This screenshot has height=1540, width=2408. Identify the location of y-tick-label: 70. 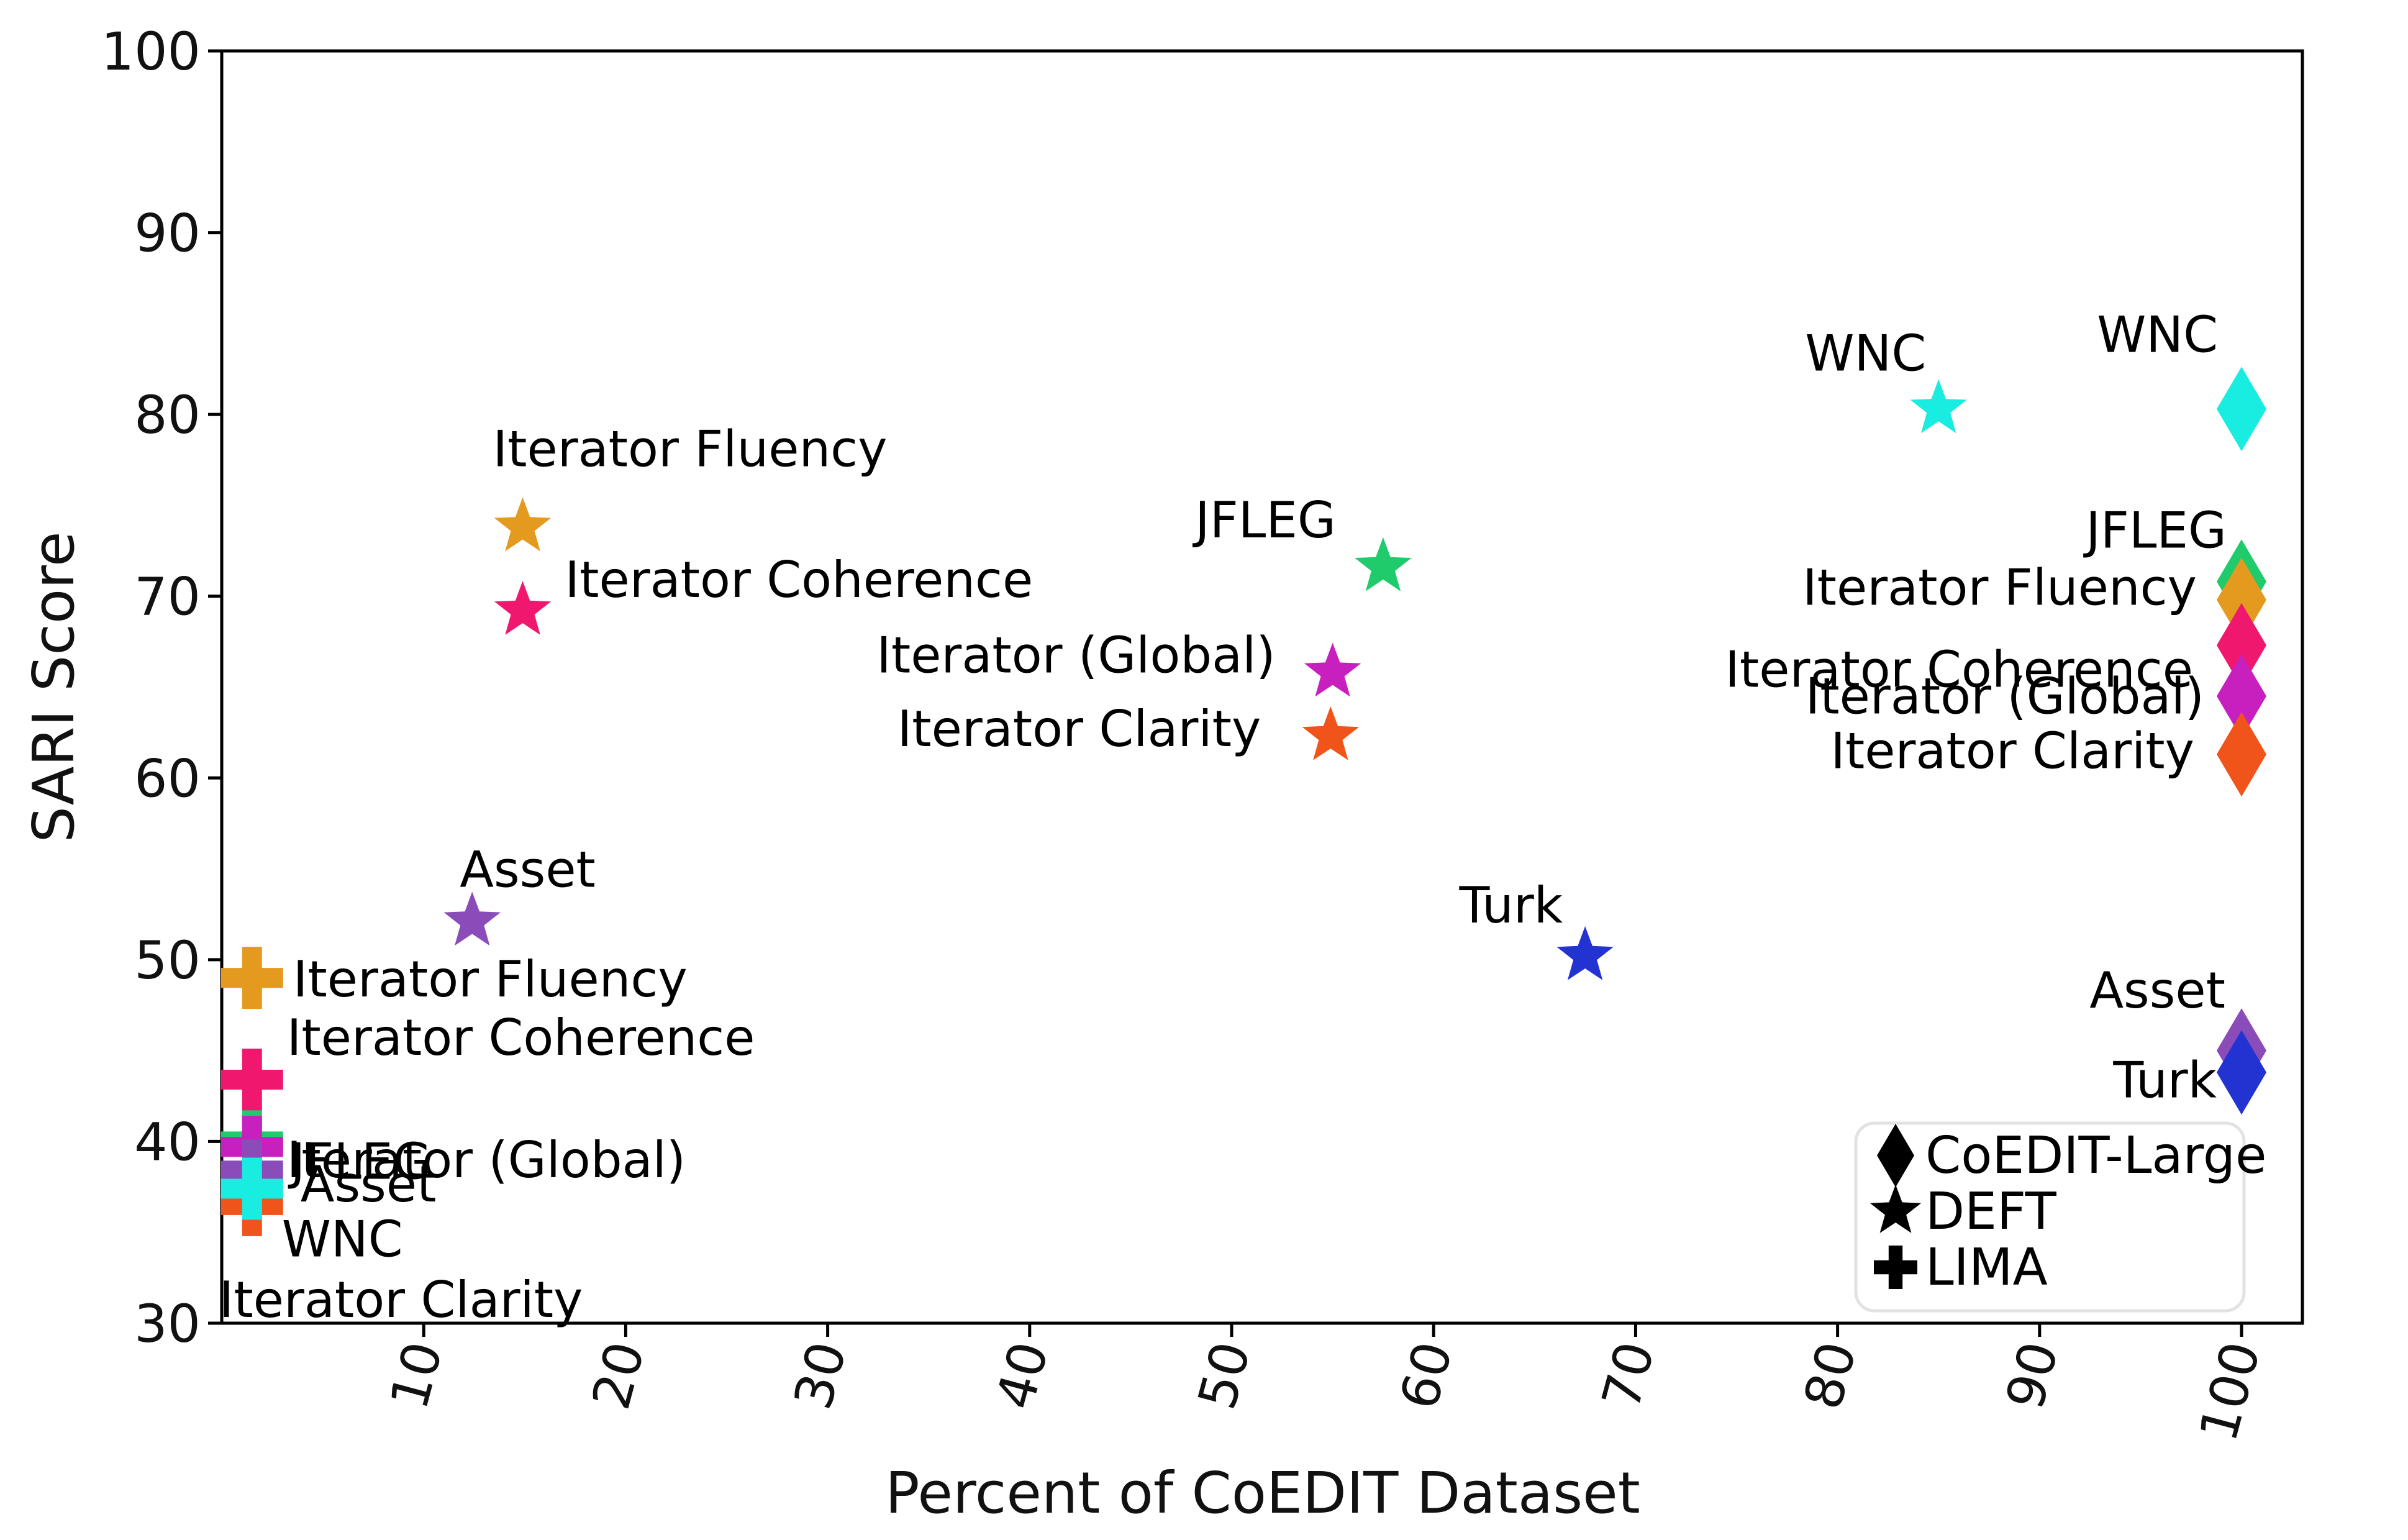
(167, 597).